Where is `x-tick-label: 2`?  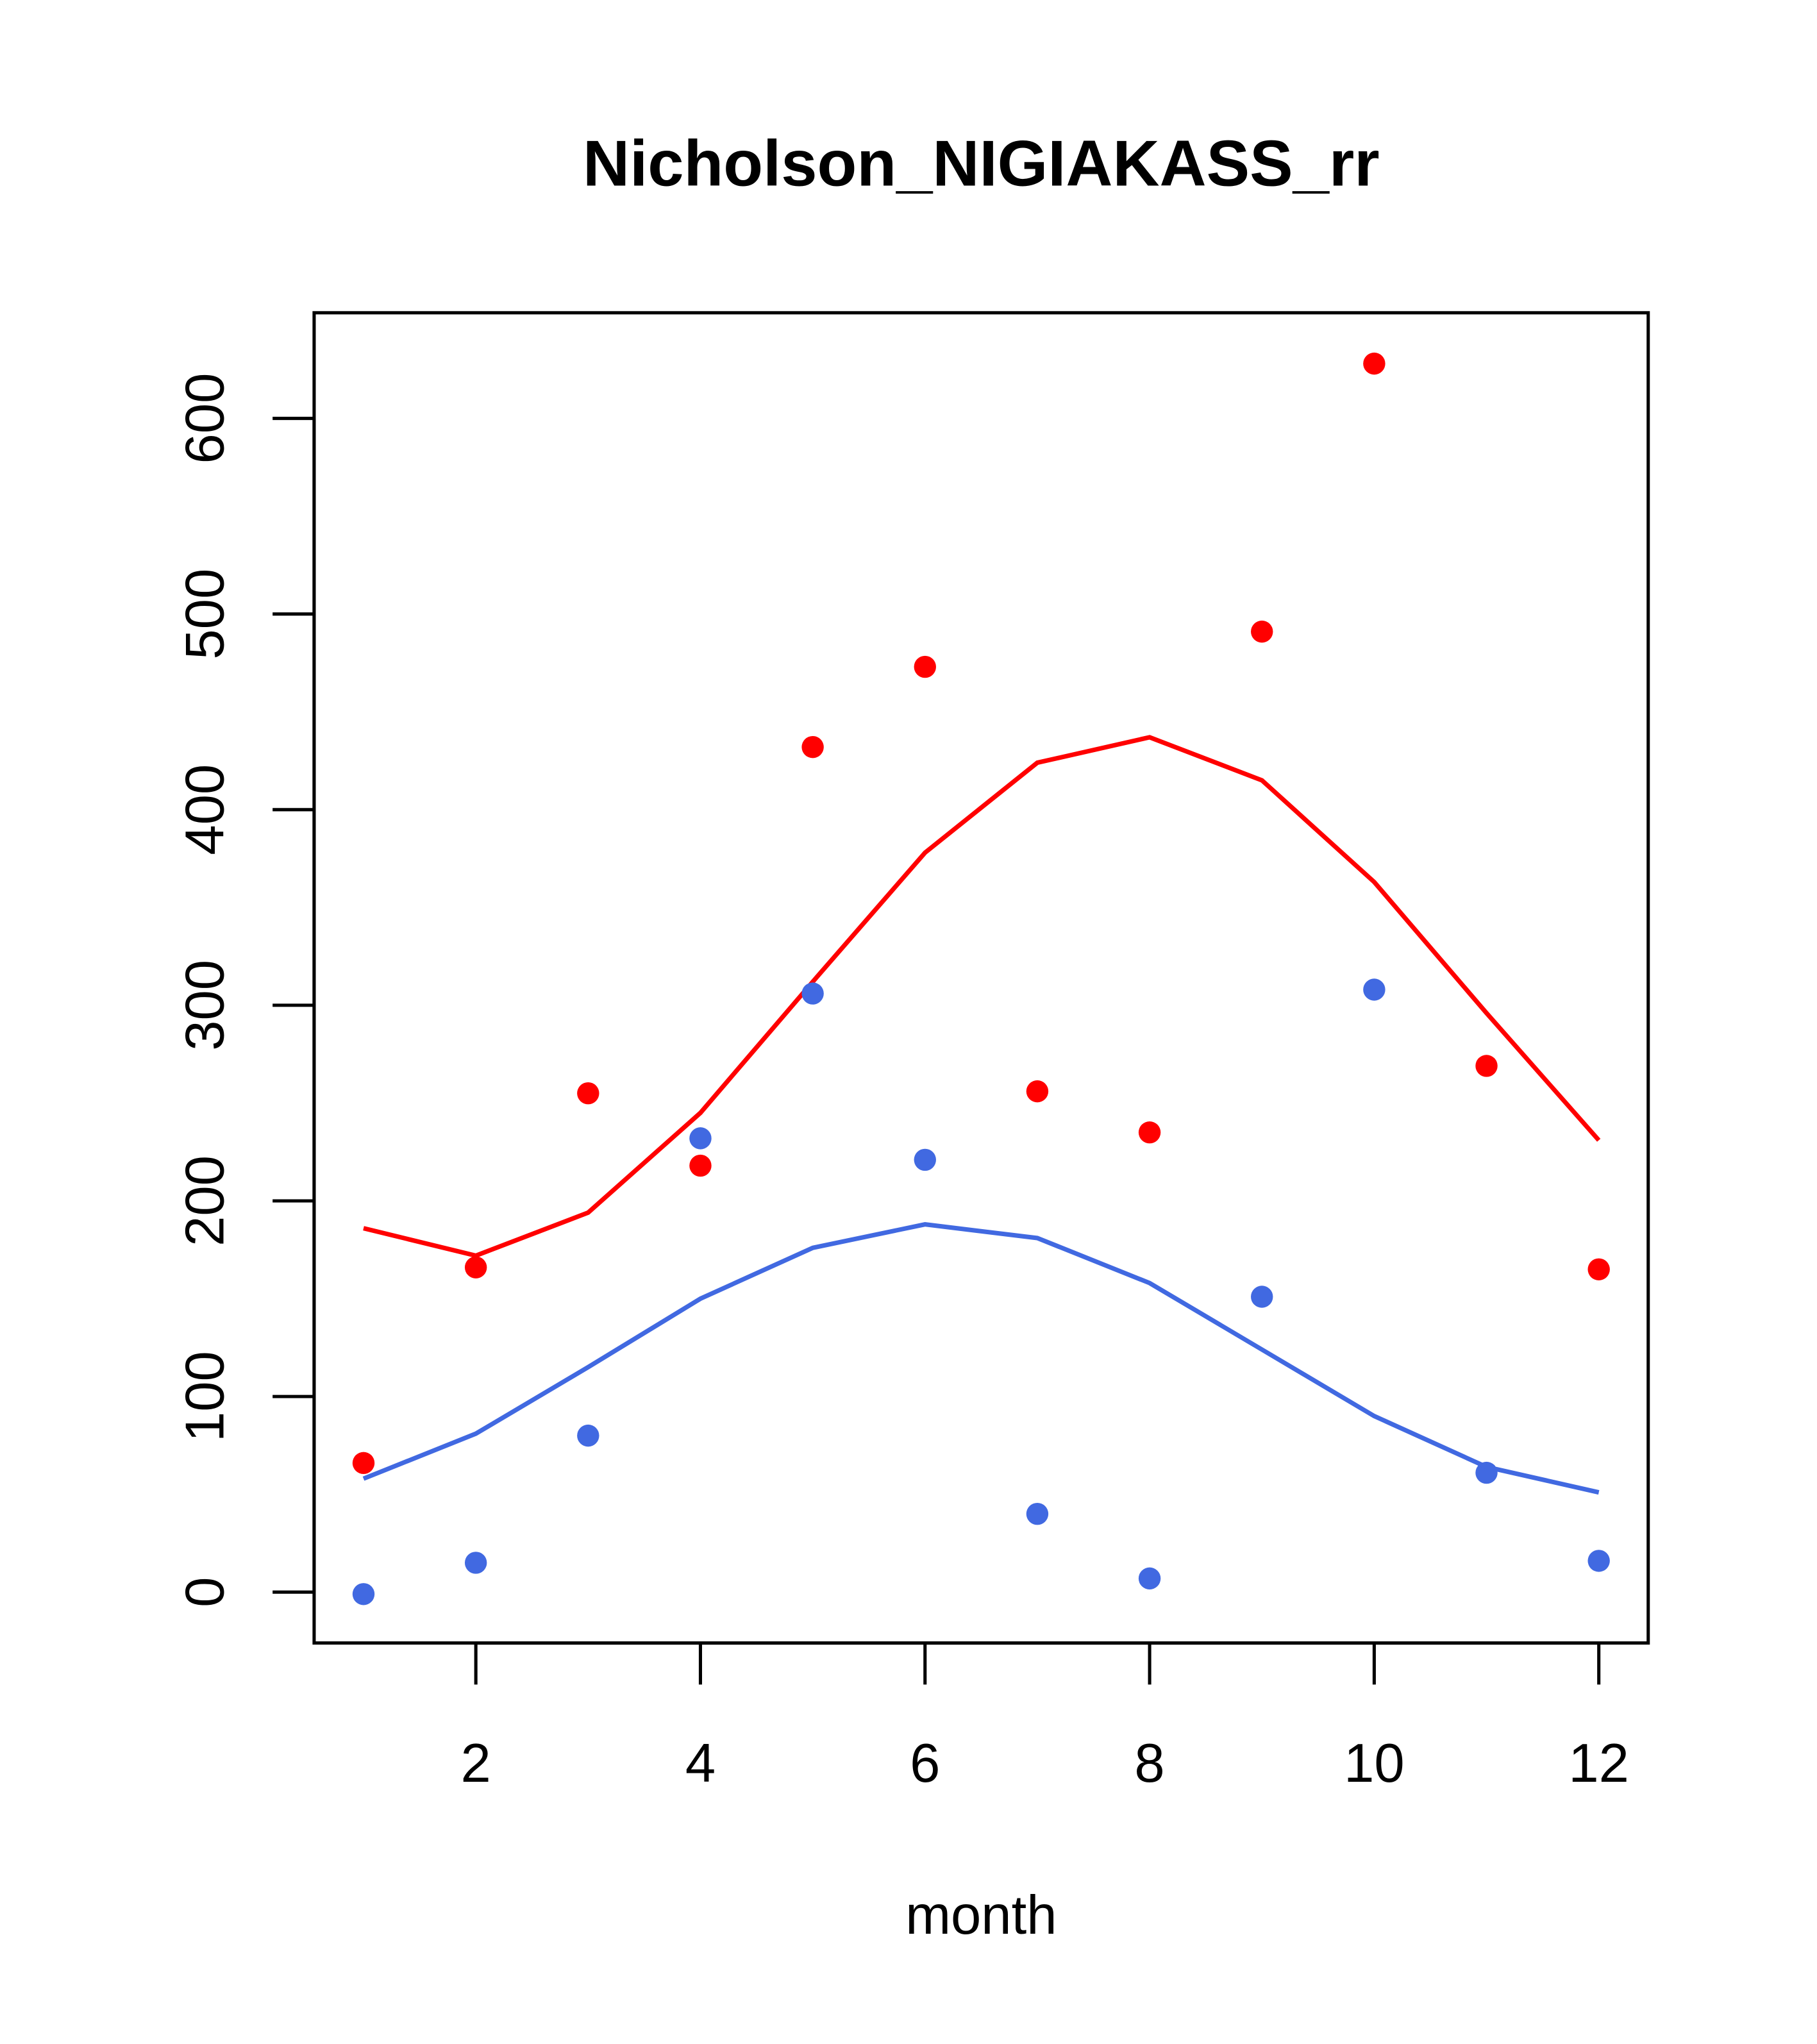
x-tick-label: 2 is located at coordinates (476, 1764).